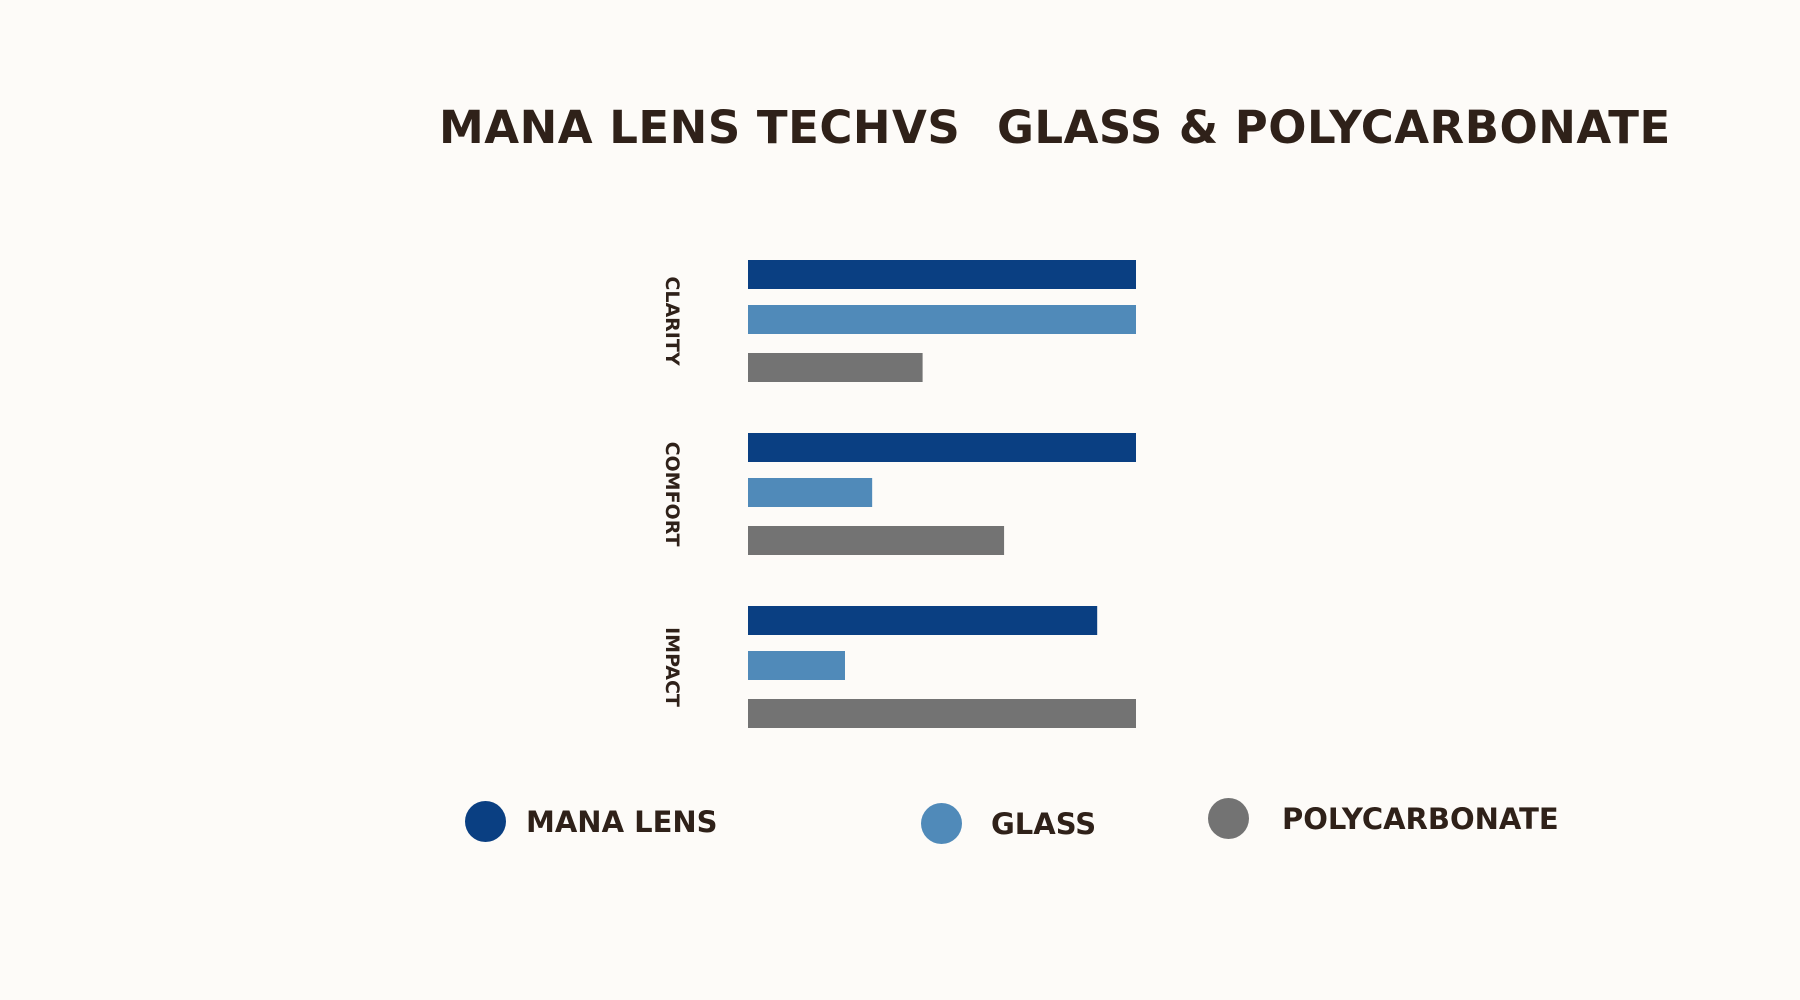  Describe the element at coordinates (1420, 819) in the screenshot. I see `legend-label-polycarbonate: POLYCARBONATE` at that location.